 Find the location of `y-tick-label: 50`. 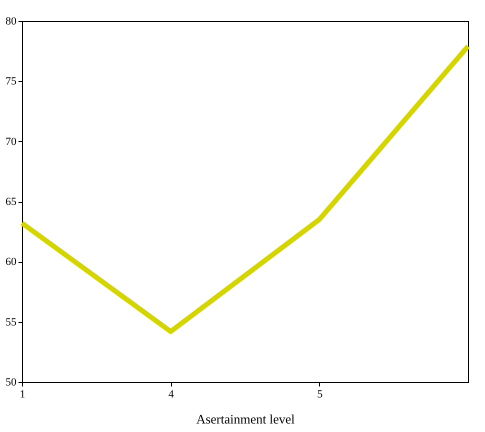

y-tick-label: 50 is located at coordinates (11, 382).